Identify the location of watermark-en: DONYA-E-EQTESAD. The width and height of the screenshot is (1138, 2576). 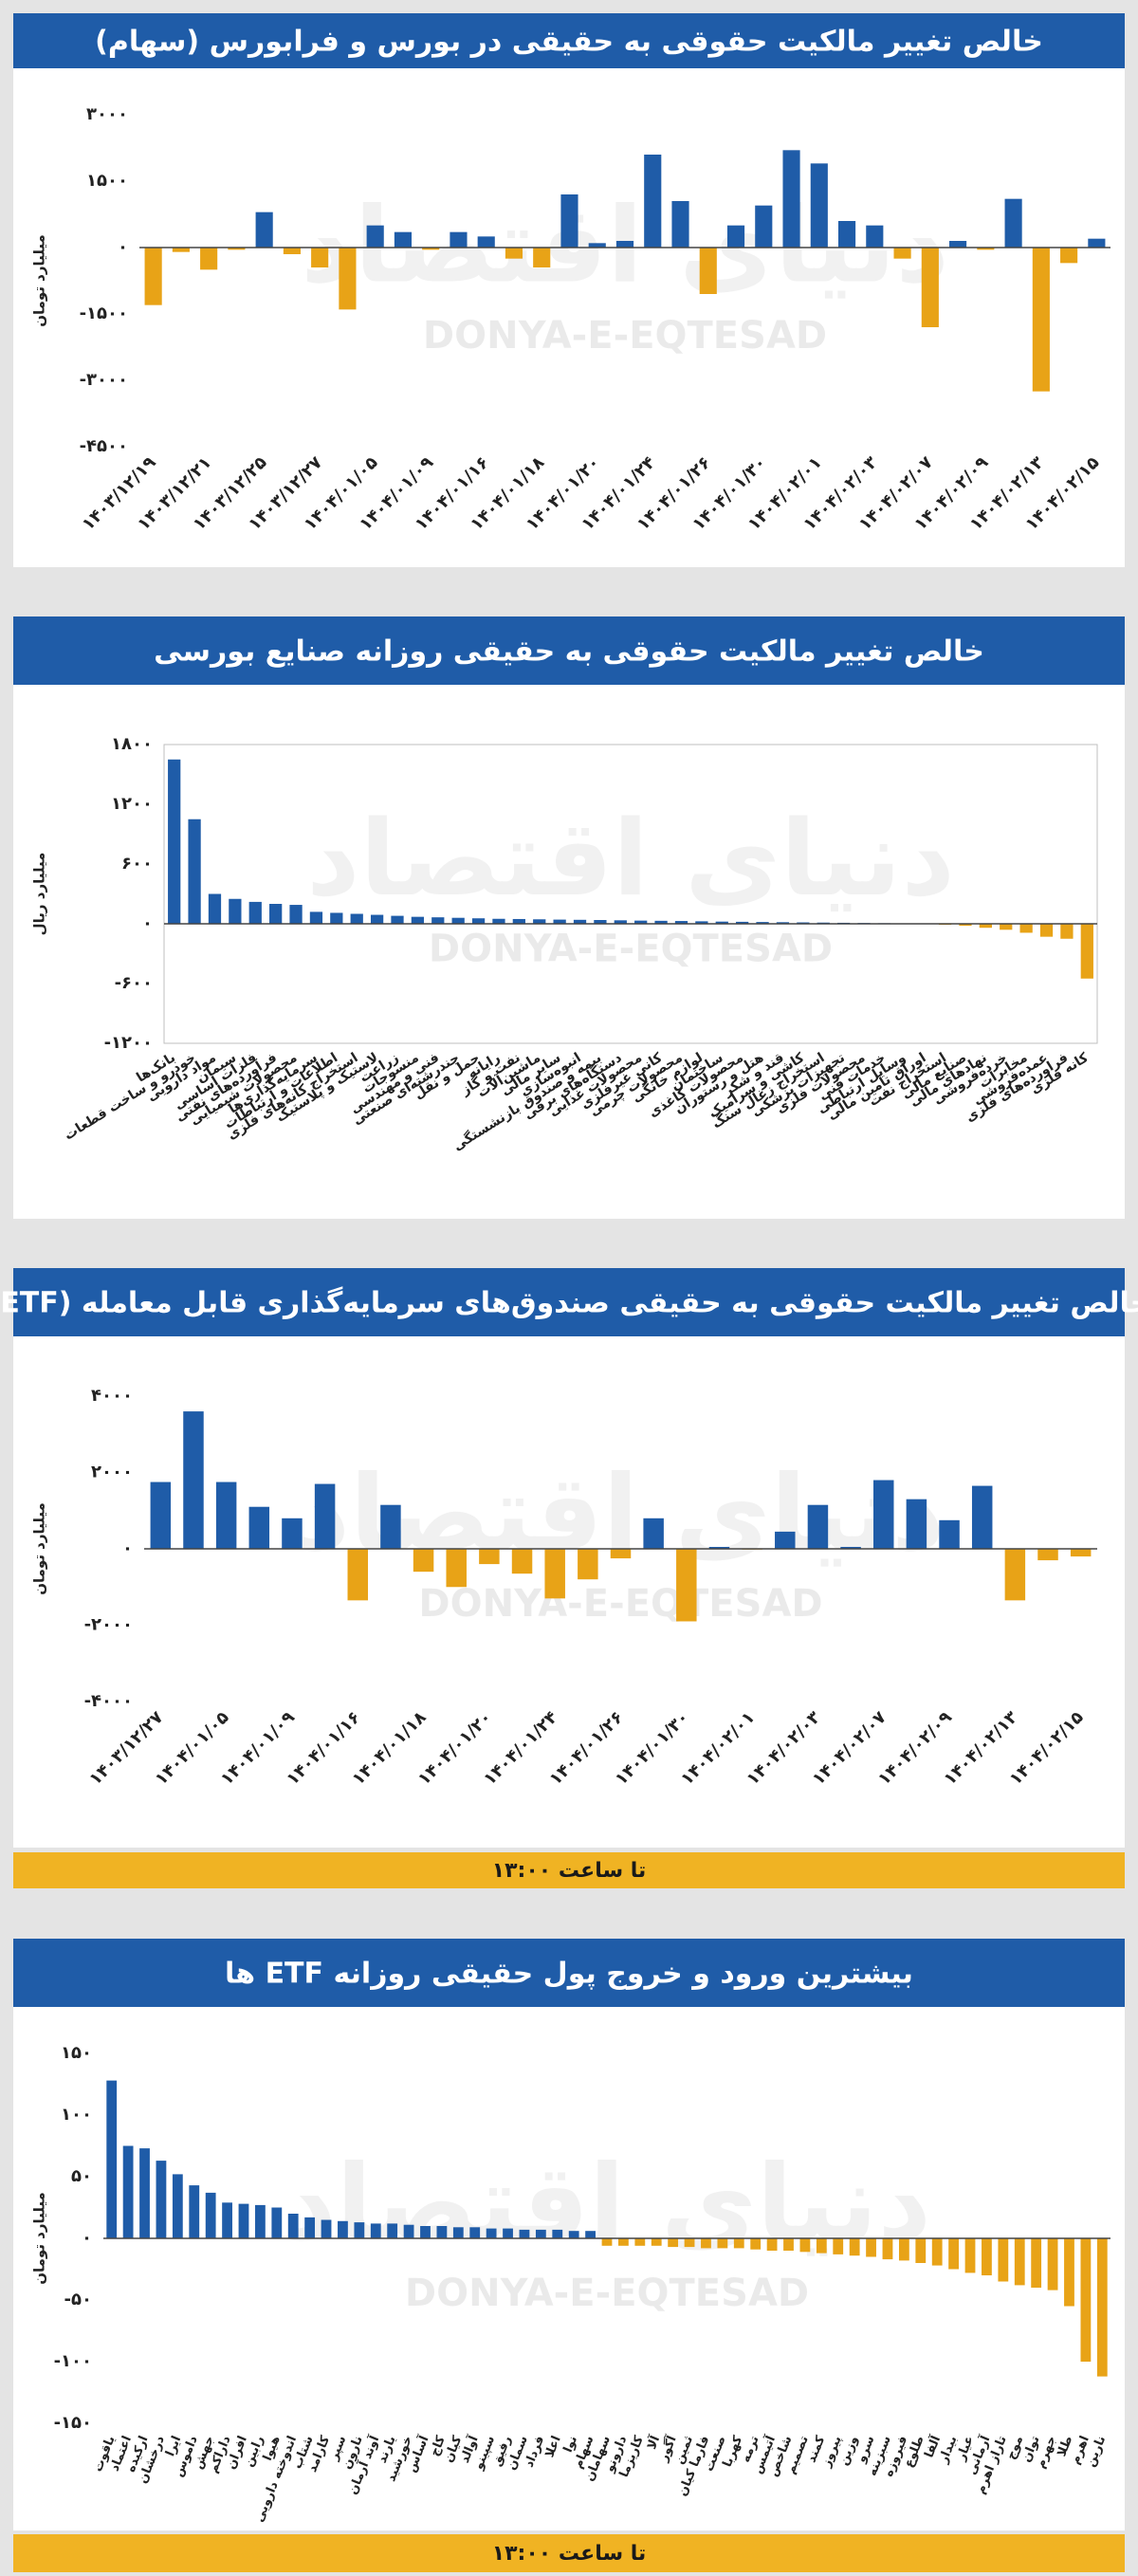
(631, 949).